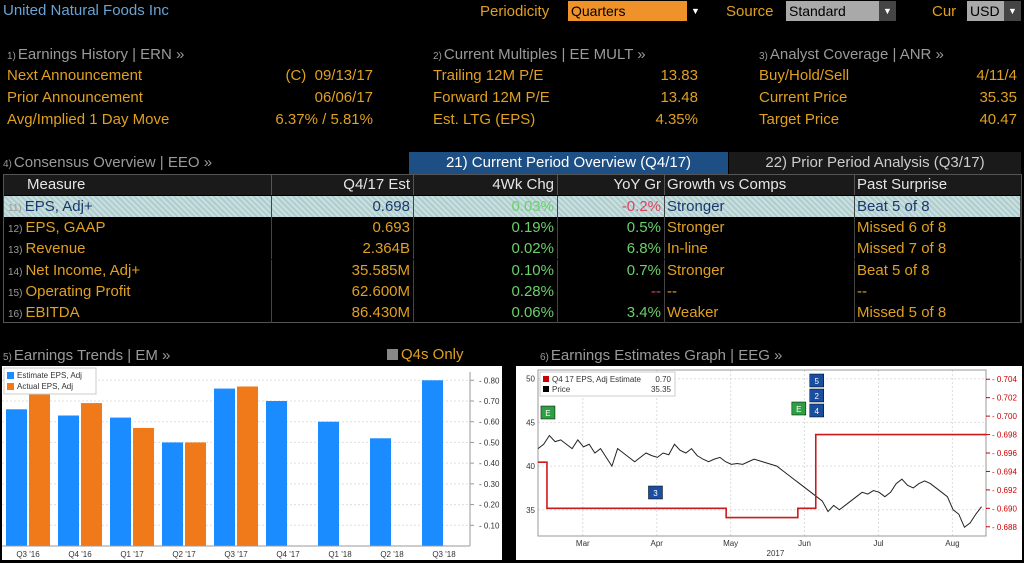 The image size is (1024, 563). Describe the element at coordinates (96, 54) in the screenshot. I see `earnings-history-link: 1) Earnings History | ERN »` at that location.